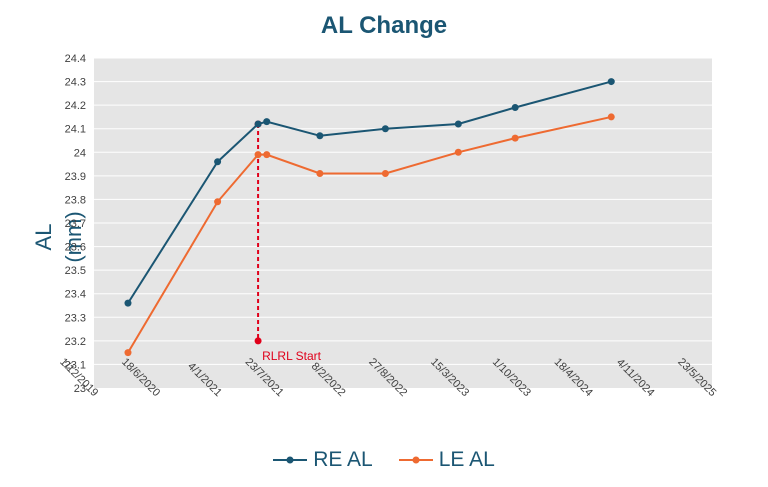  I want to click on y-tick-label: 24.2, so click(75, 106).